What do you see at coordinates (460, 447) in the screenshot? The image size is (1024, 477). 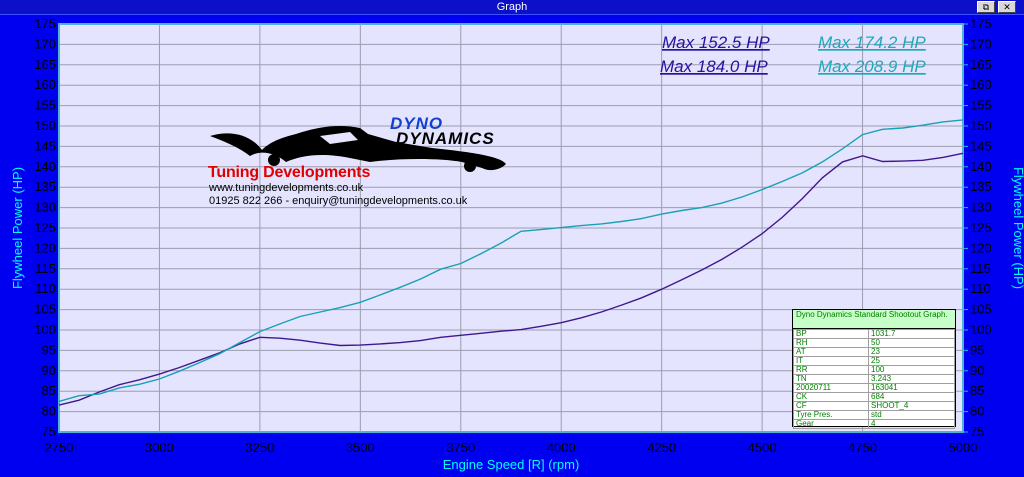 I see `x-tick-label: 3750` at bounding box center [460, 447].